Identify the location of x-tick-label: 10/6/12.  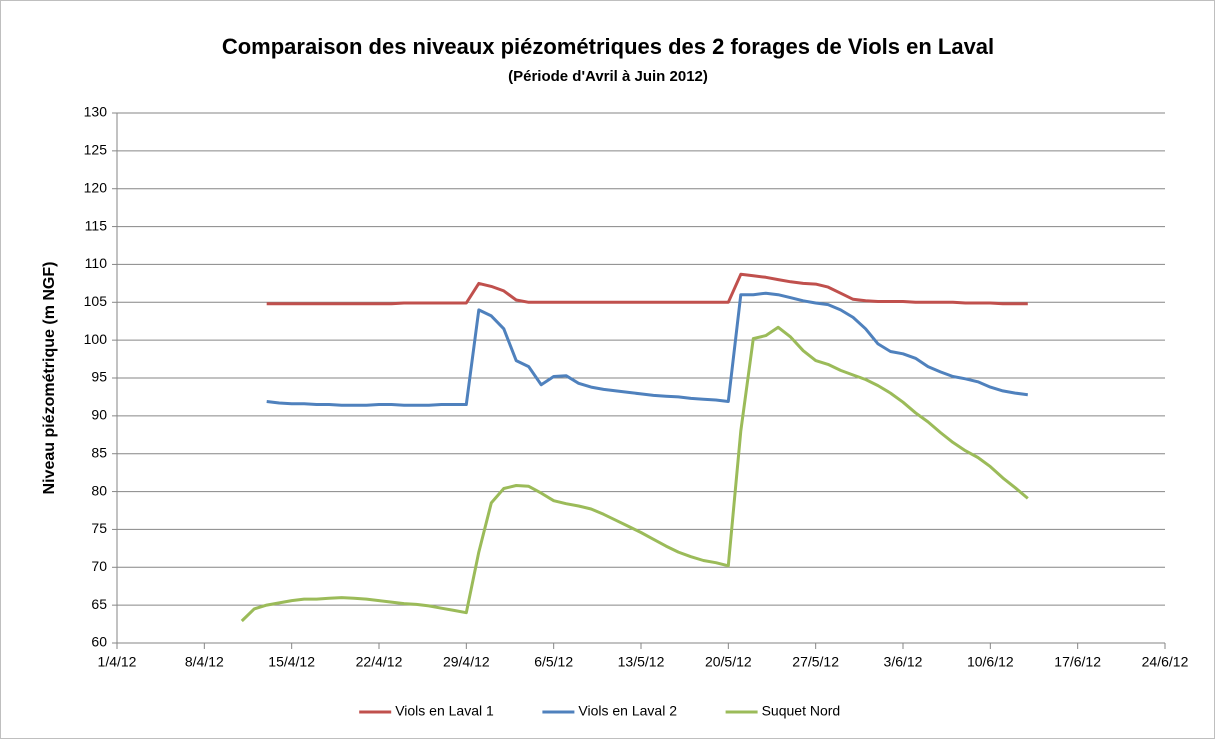
(990, 662).